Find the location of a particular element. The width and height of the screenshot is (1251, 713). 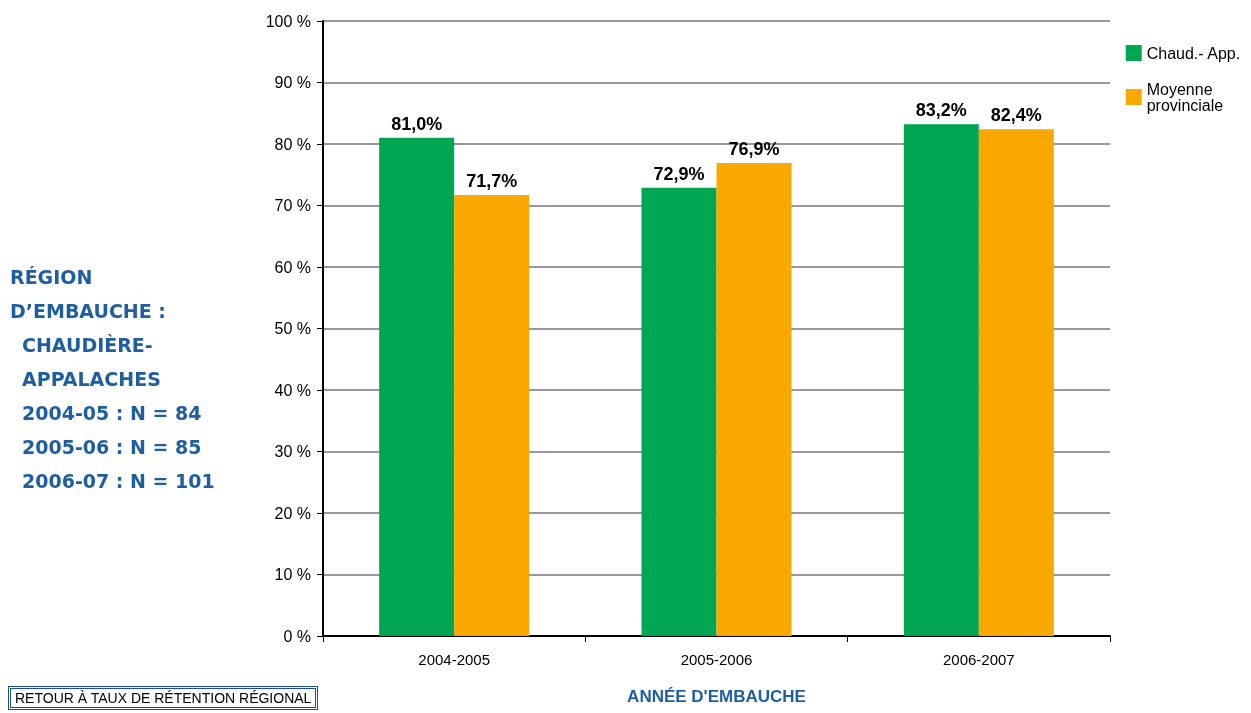

text: 2005-06 : N = 85 is located at coordinates (112, 447).